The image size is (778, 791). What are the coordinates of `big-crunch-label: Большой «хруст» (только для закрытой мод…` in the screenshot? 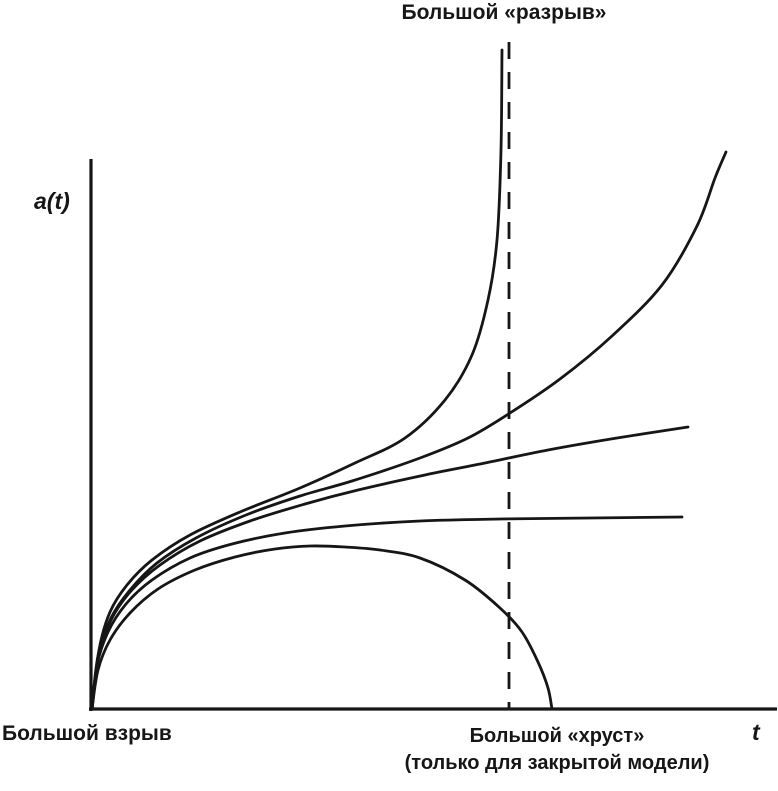 It's located at (557, 750).